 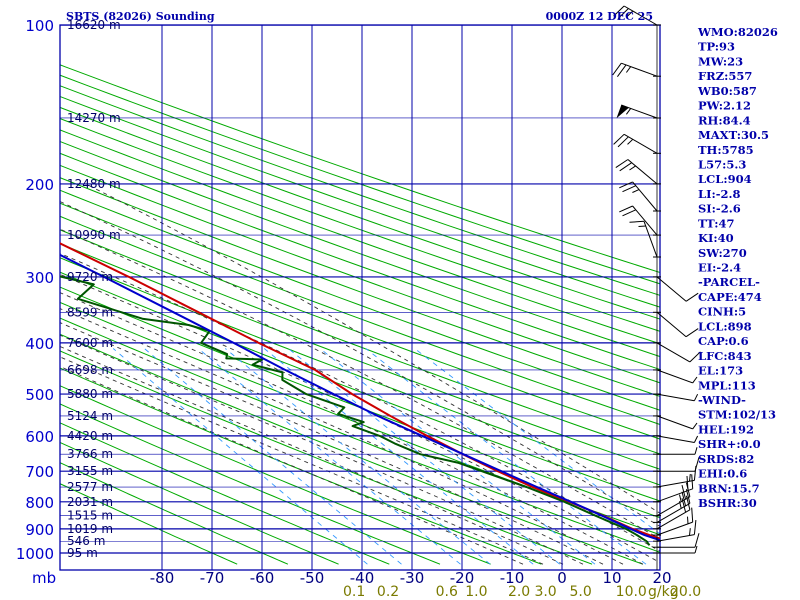 What do you see at coordinates (730, 297) in the screenshot?
I see `index-entry: CAPE:474` at bounding box center [730, 297].